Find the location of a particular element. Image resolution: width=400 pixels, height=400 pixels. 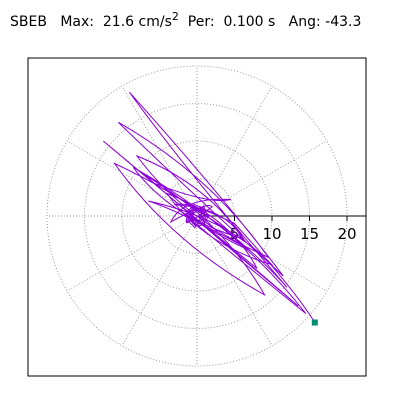

period-value: 0.100 s is located at coordinates (249, 22).